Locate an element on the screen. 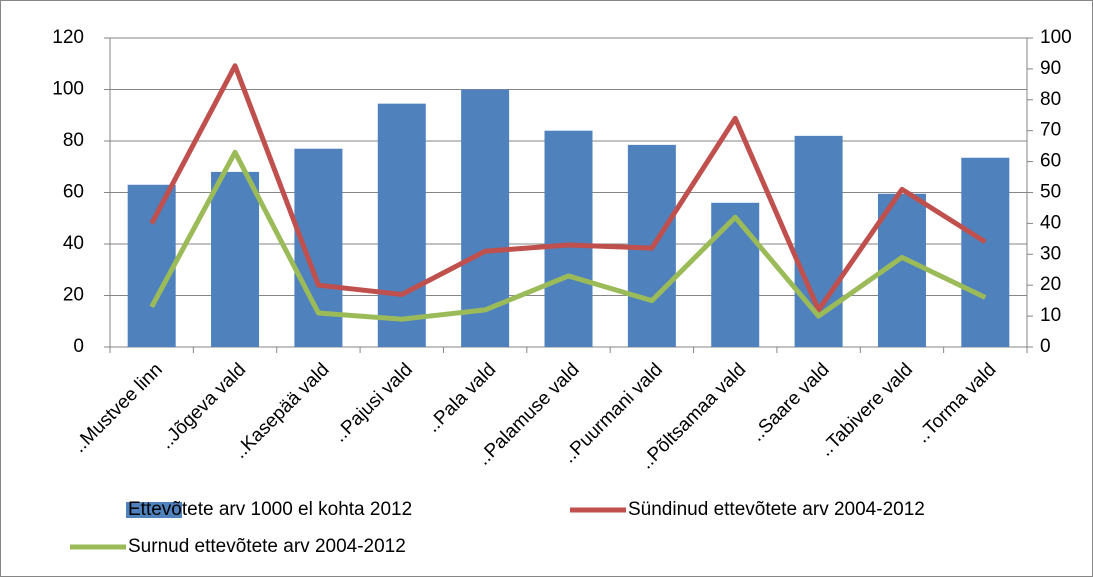 This screenshot has width=1093, height=577. y-tick-label: 0 is located at coordinates (78, 346).